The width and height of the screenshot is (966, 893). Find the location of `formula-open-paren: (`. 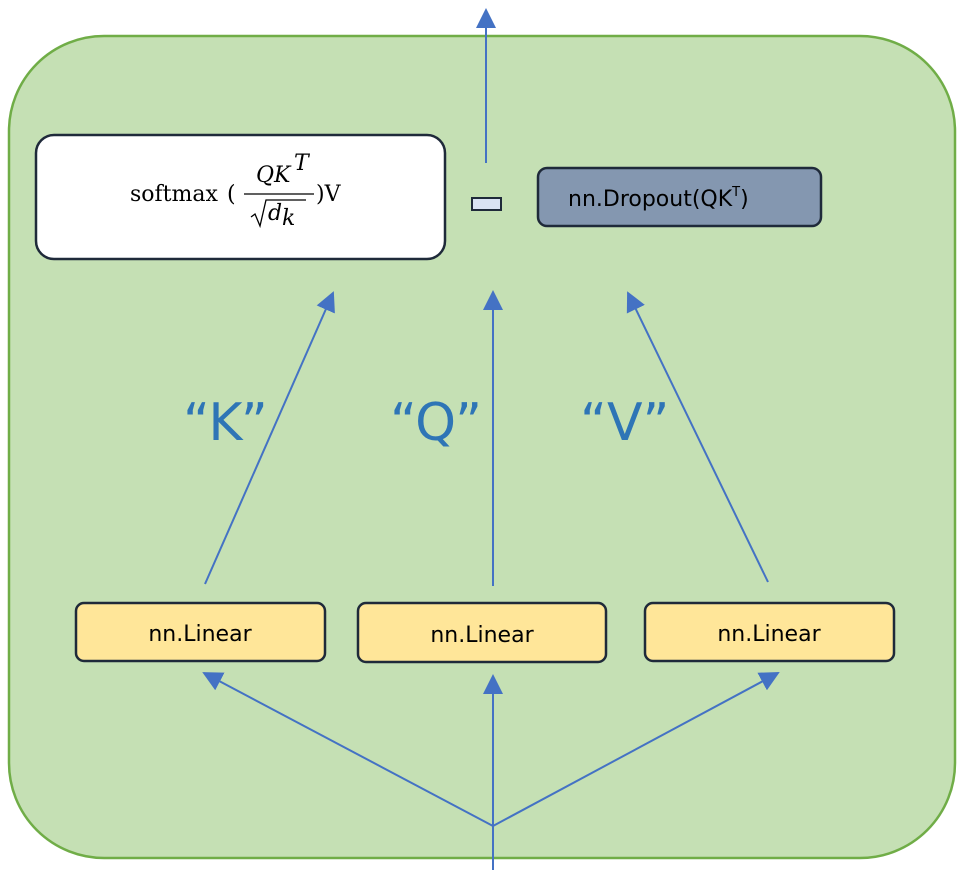

formula-open-paren: ( is located at coordinates (231, 194).